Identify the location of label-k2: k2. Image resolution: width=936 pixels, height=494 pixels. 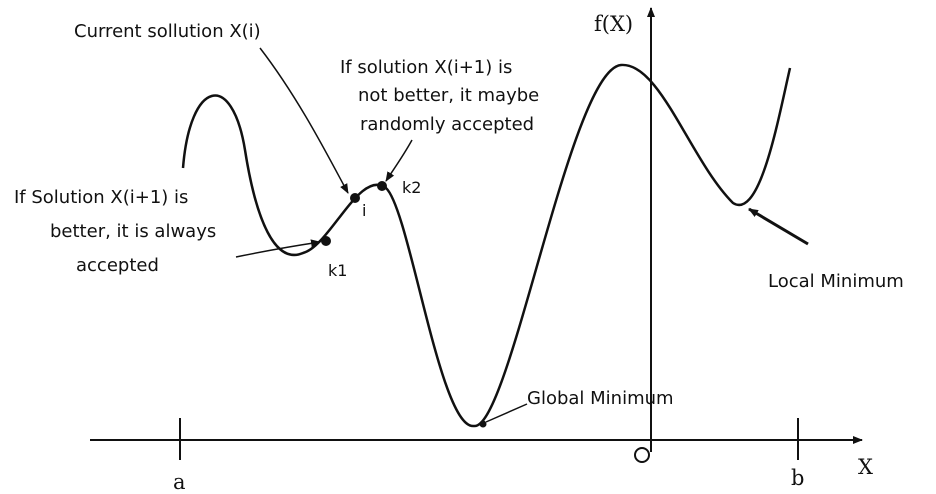
(411, 187).